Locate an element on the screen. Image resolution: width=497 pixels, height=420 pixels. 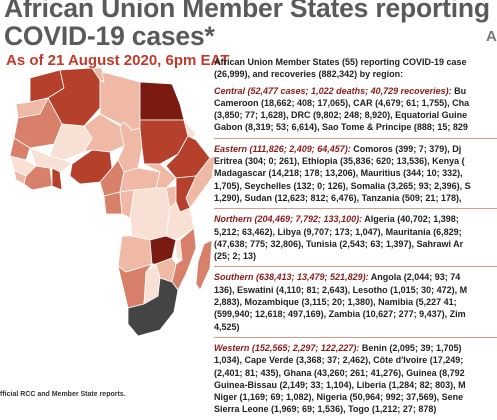
region-first-line-text: Benin (2,095; 39; 1,705) is located at coordinates (410, 347).